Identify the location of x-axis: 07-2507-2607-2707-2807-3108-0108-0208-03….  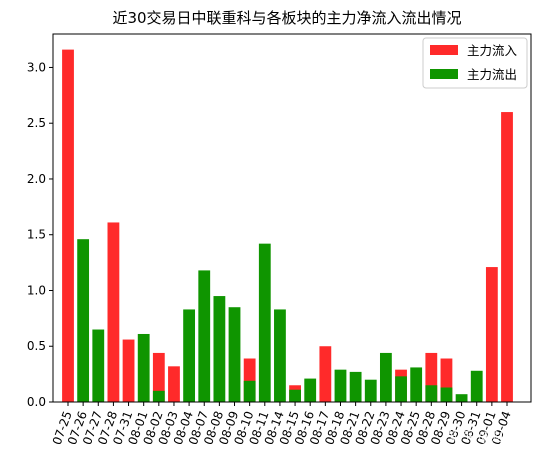
(282, 424).